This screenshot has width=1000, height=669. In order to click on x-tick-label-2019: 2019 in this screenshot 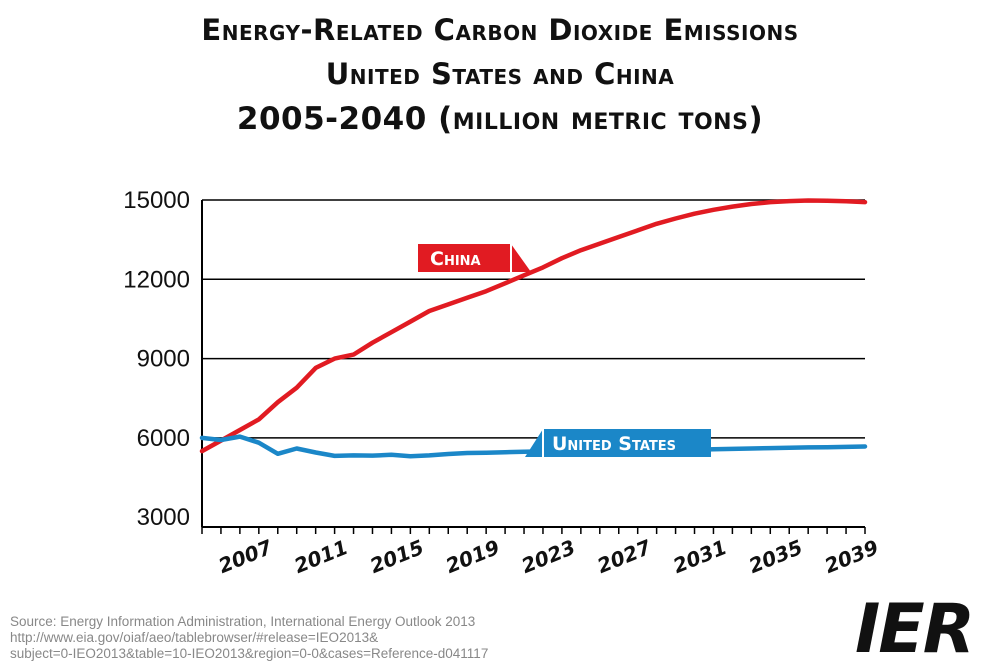, I will do `click(472, 556)`.